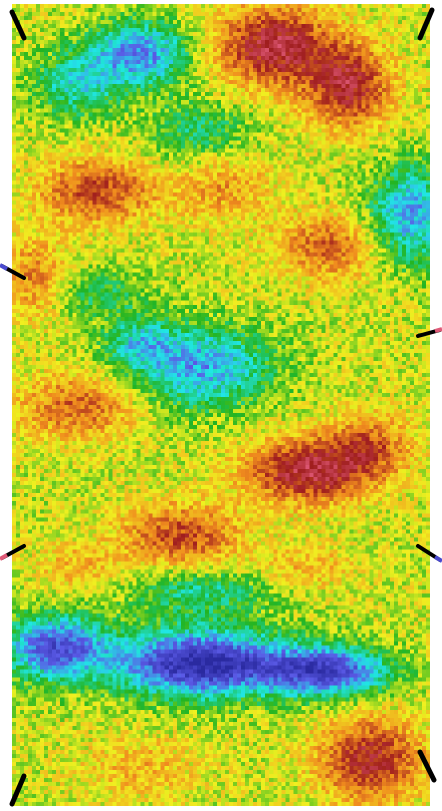 The width and height of the screenshot is (442, 811). Describe the element at coordinates (427, 766) in the screenshot. I see `corner-tick-bottom-right` at that location.